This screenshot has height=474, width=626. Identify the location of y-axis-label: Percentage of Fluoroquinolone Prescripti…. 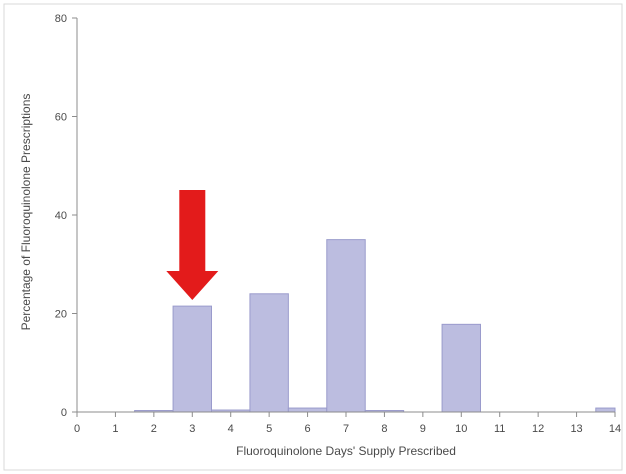
(26, 212).